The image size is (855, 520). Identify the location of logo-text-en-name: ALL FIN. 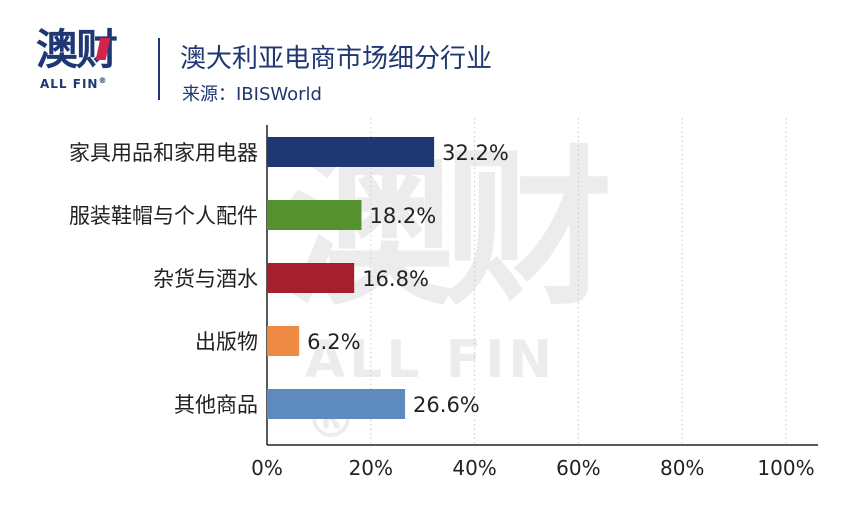
(69, 84).